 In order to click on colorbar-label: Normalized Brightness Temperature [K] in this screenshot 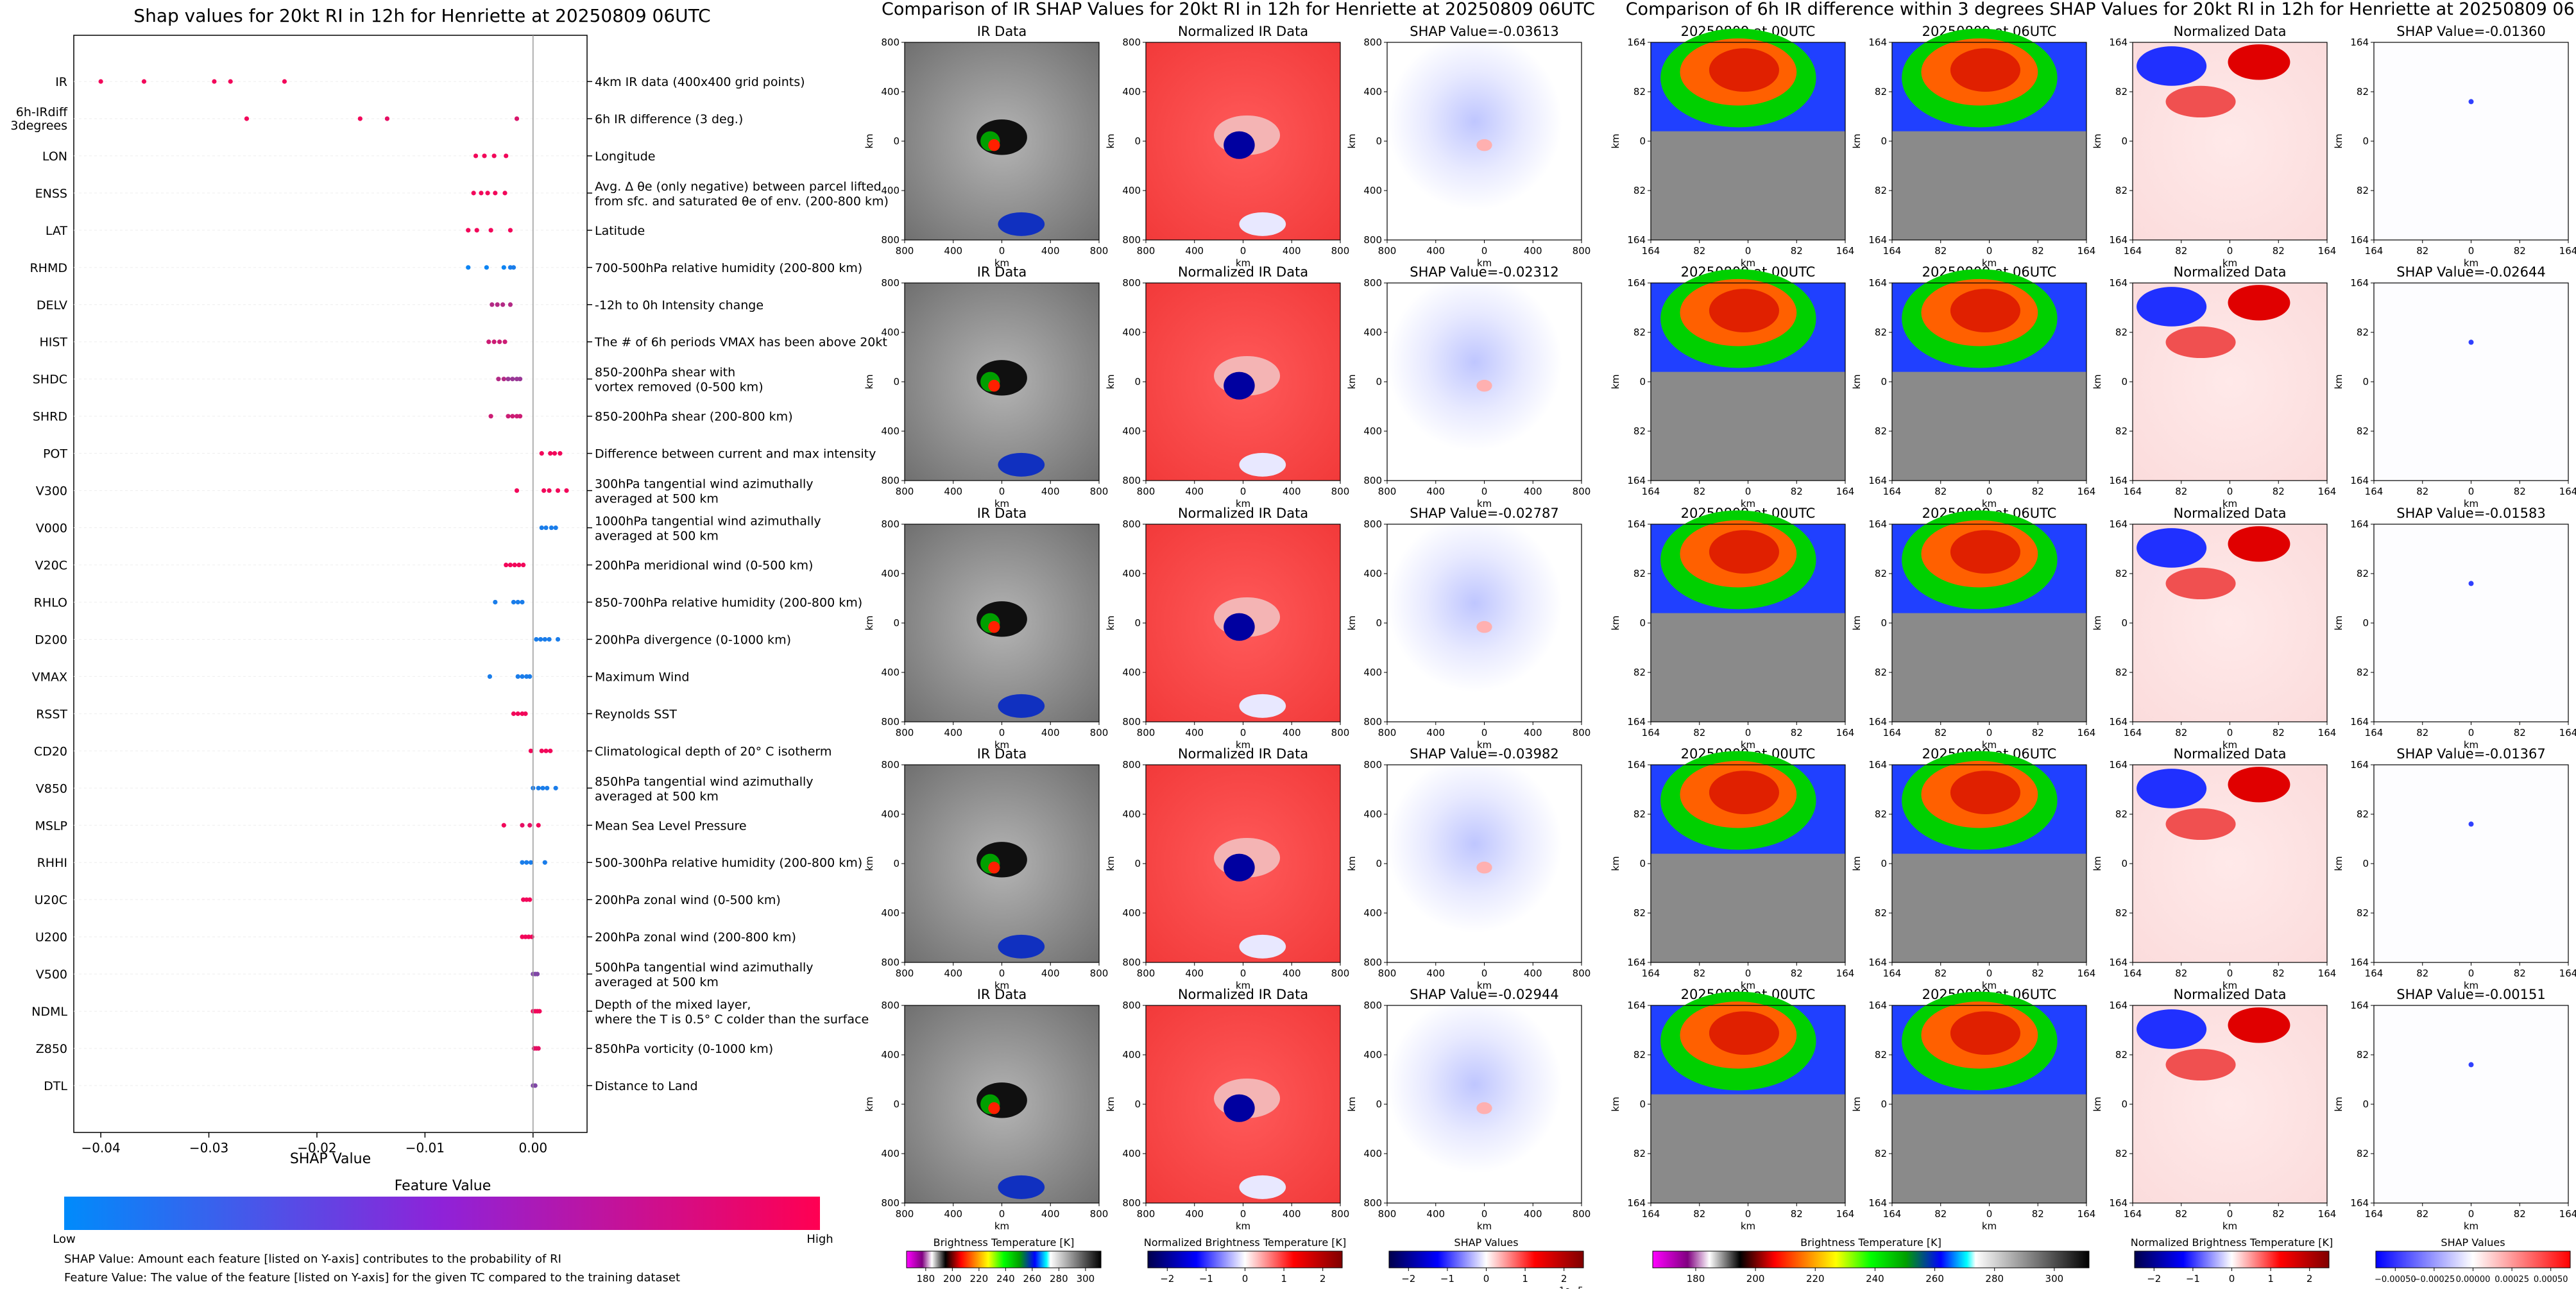, I will do `click(1245, 1242)`.